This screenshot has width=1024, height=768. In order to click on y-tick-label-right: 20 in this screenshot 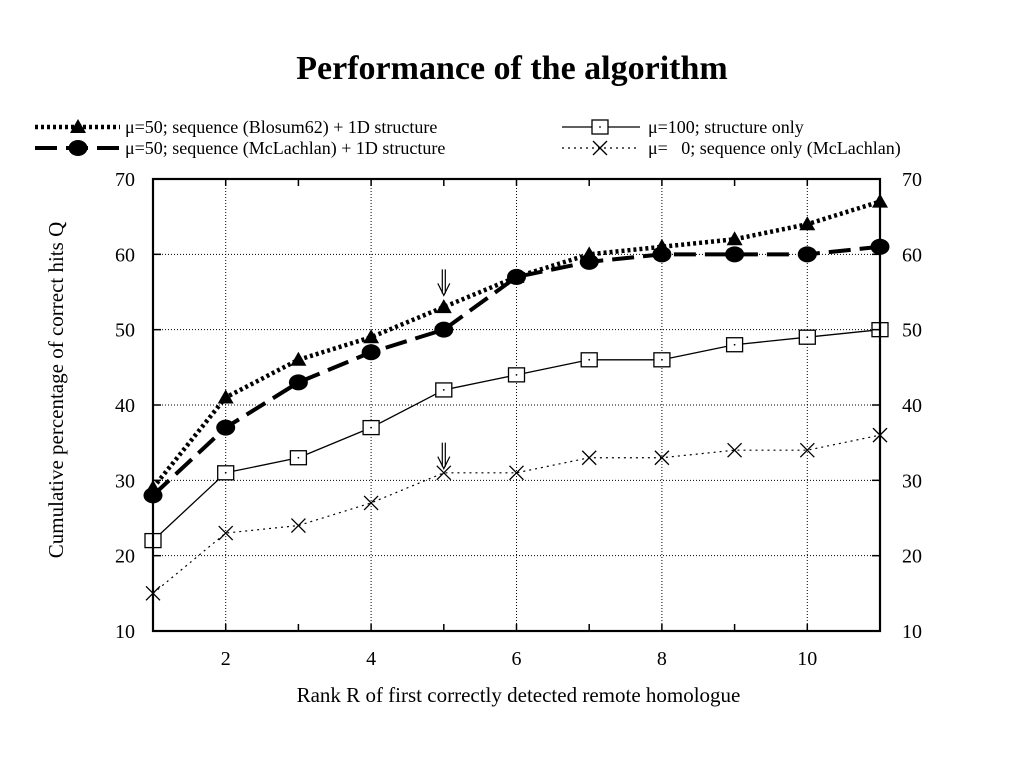, I will do `click(912, 557)`.